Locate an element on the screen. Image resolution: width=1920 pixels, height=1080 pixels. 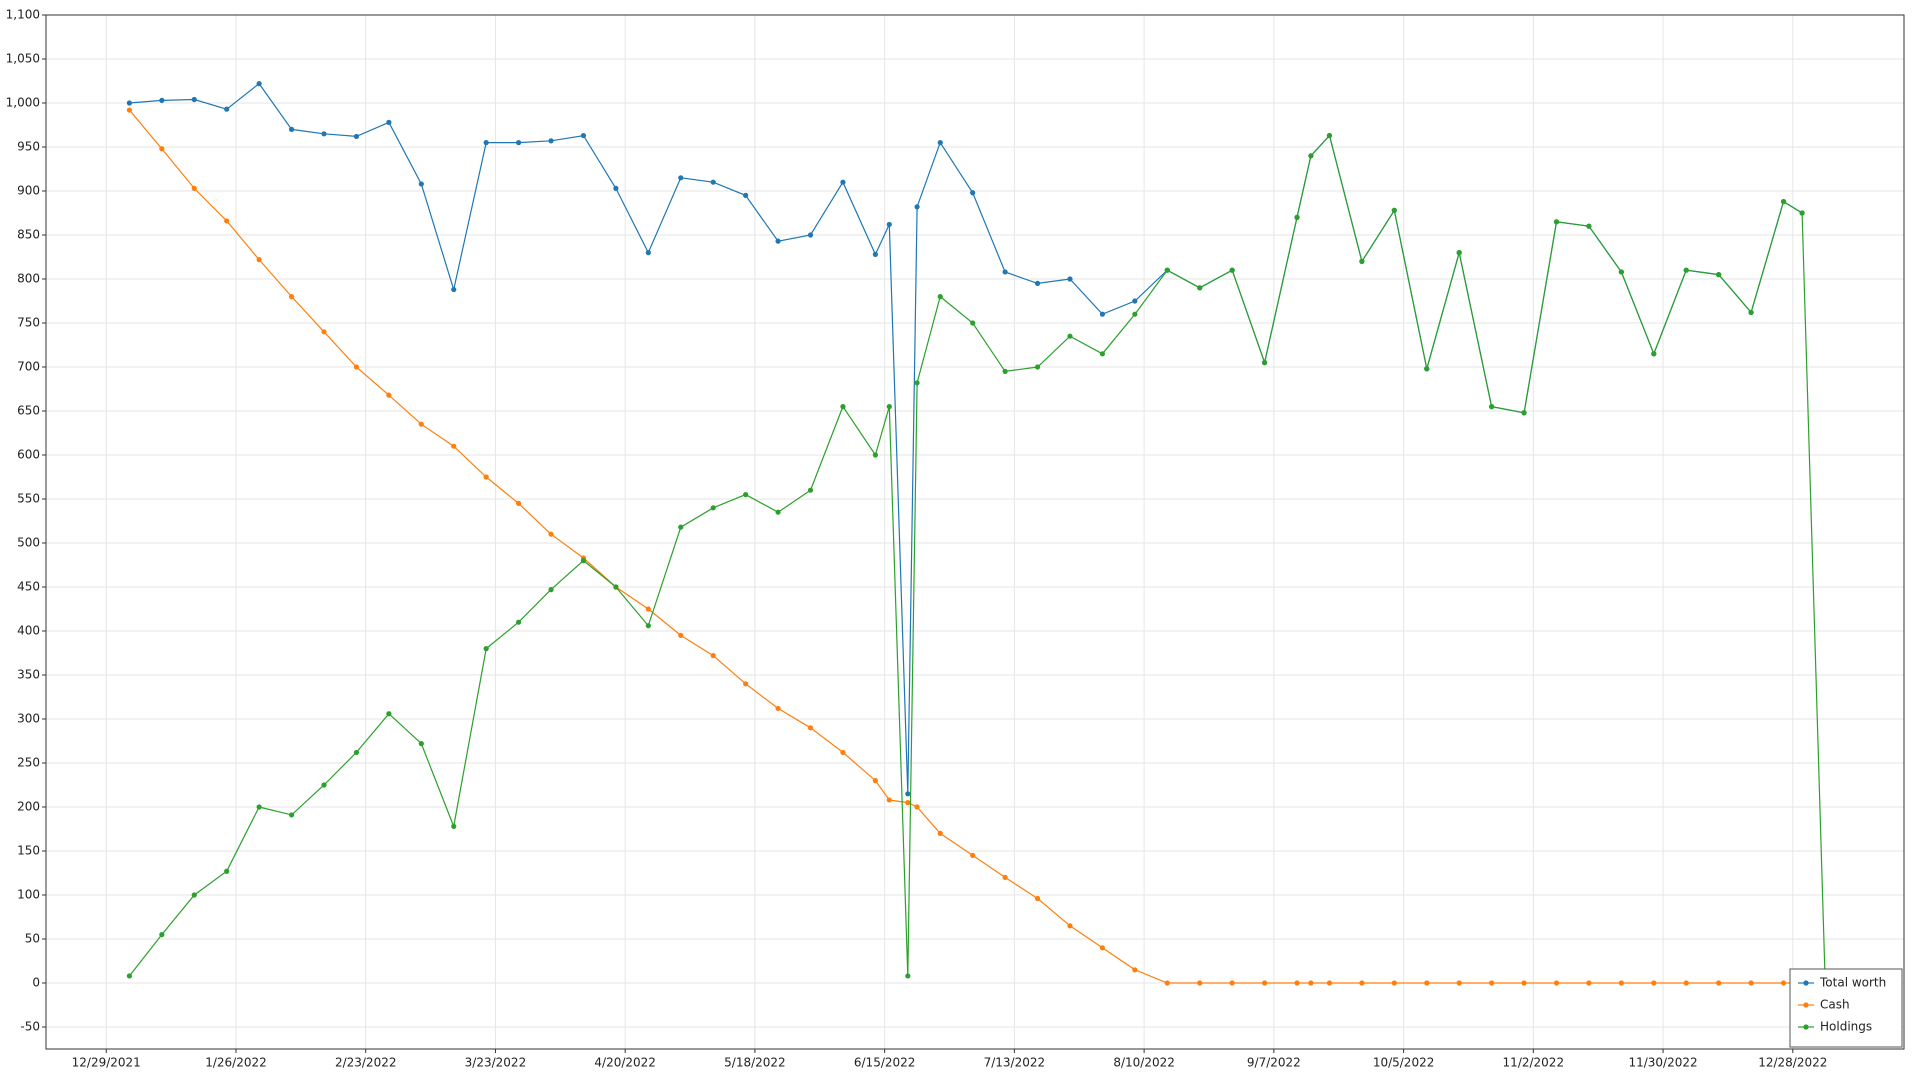
x-tick-label: 8/10/2022 is located at coordinates (1144, 1063).